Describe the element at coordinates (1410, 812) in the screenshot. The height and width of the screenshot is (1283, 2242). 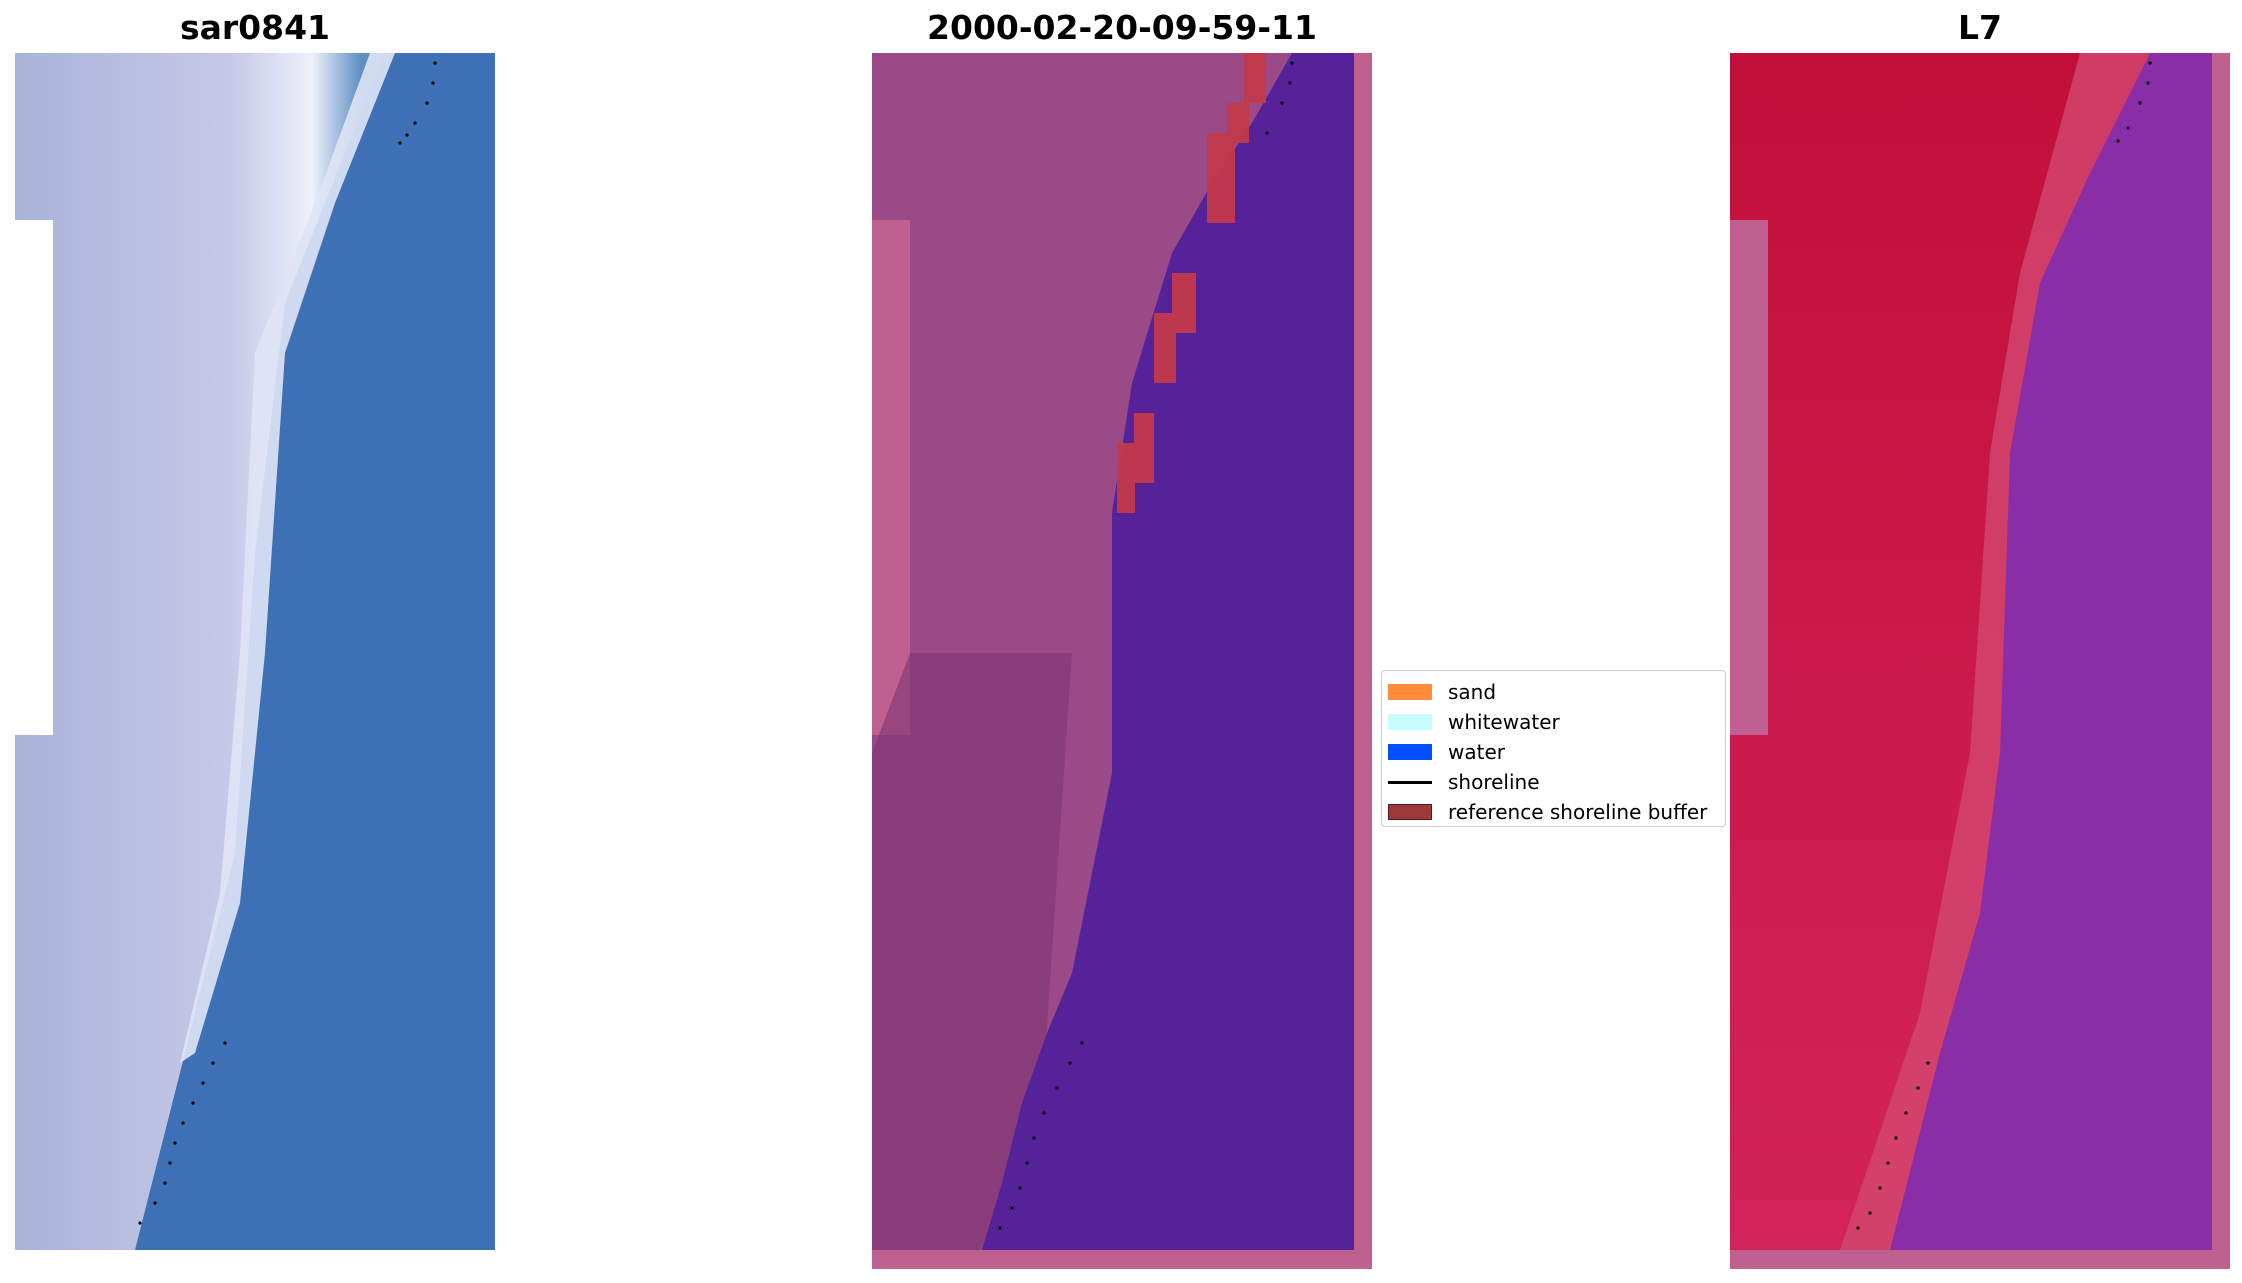
I see `buffer-swatch` at that location.